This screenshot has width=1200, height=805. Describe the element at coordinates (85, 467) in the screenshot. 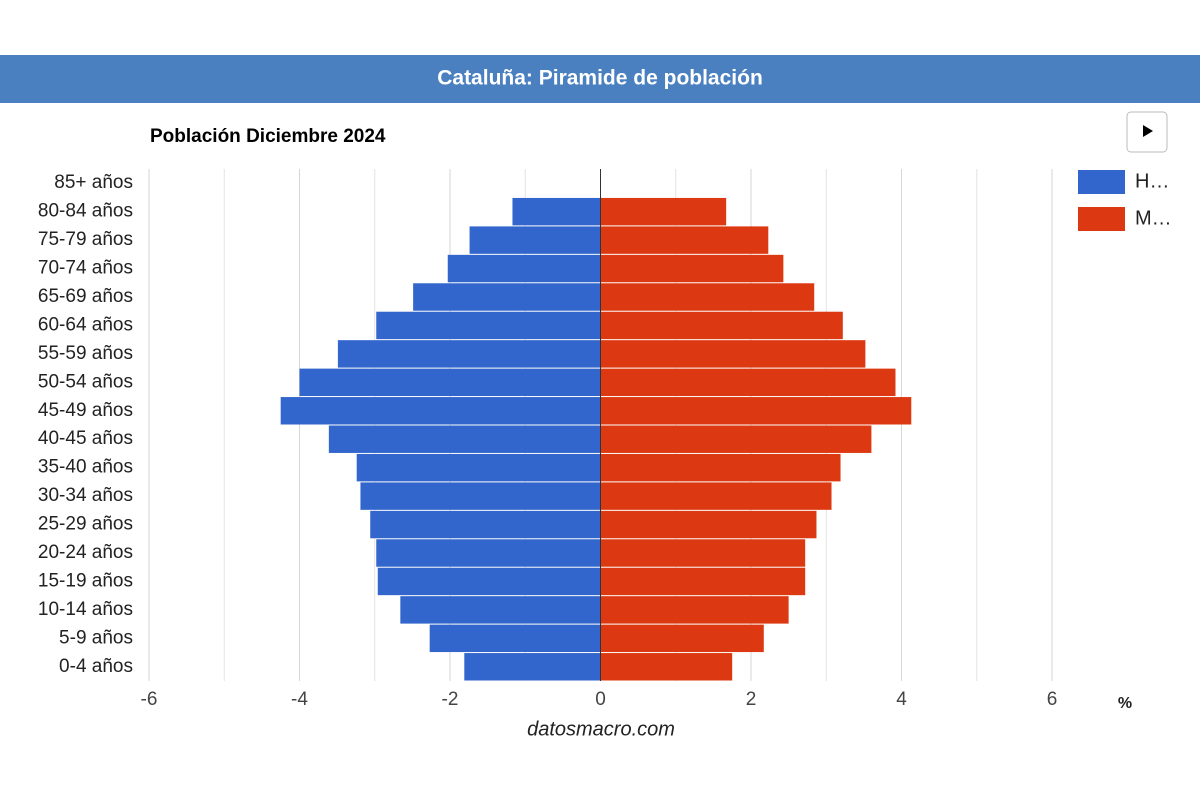

I see `y-tick-label: 35-40 años` at that location.